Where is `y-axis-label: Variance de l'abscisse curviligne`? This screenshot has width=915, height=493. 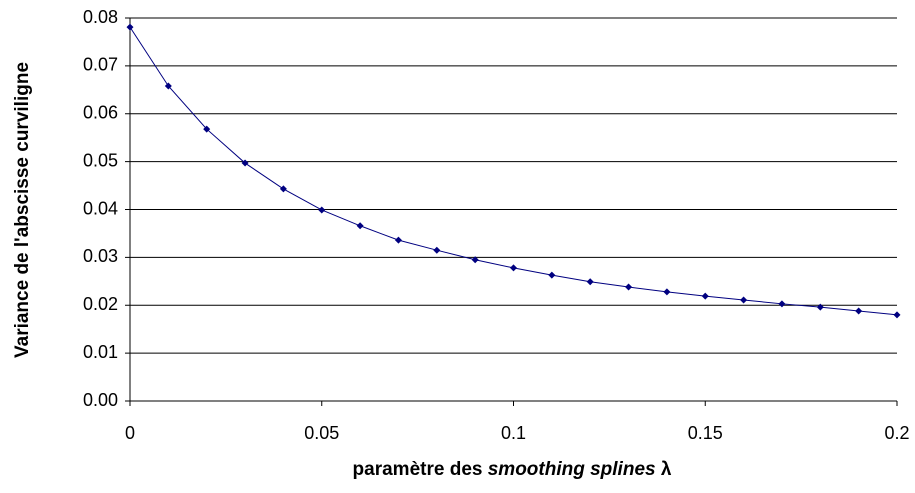
y-axis-label: Variance de l'abscisse curviligne is located at coordinates (22, 210).